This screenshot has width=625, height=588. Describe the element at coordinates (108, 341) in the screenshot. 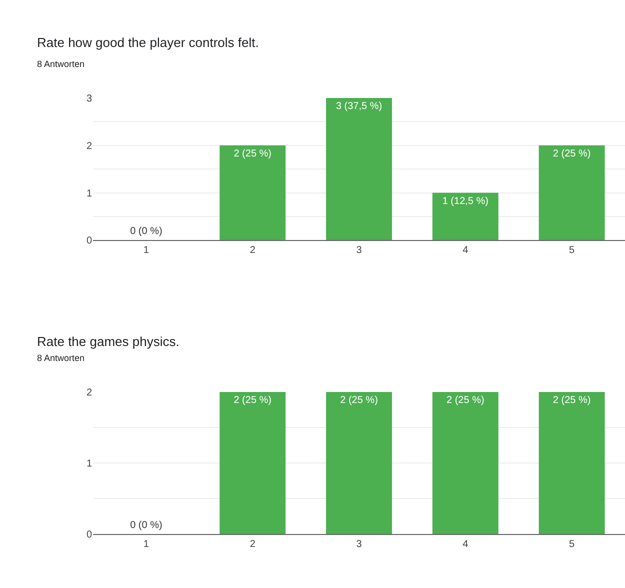

I see `chart-title: Rate the games physics.` at that location.